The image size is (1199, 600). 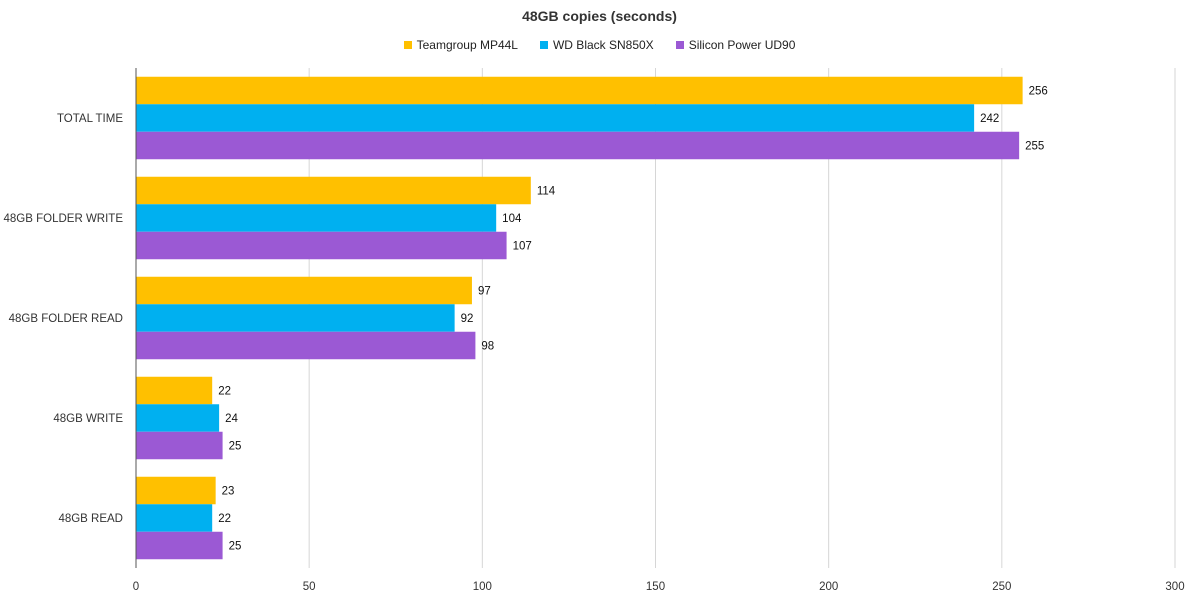 What do you see at coordinates (1038, 92) in the screenshot?
I see `data-label: 256` at bounding box center [1038, 92].